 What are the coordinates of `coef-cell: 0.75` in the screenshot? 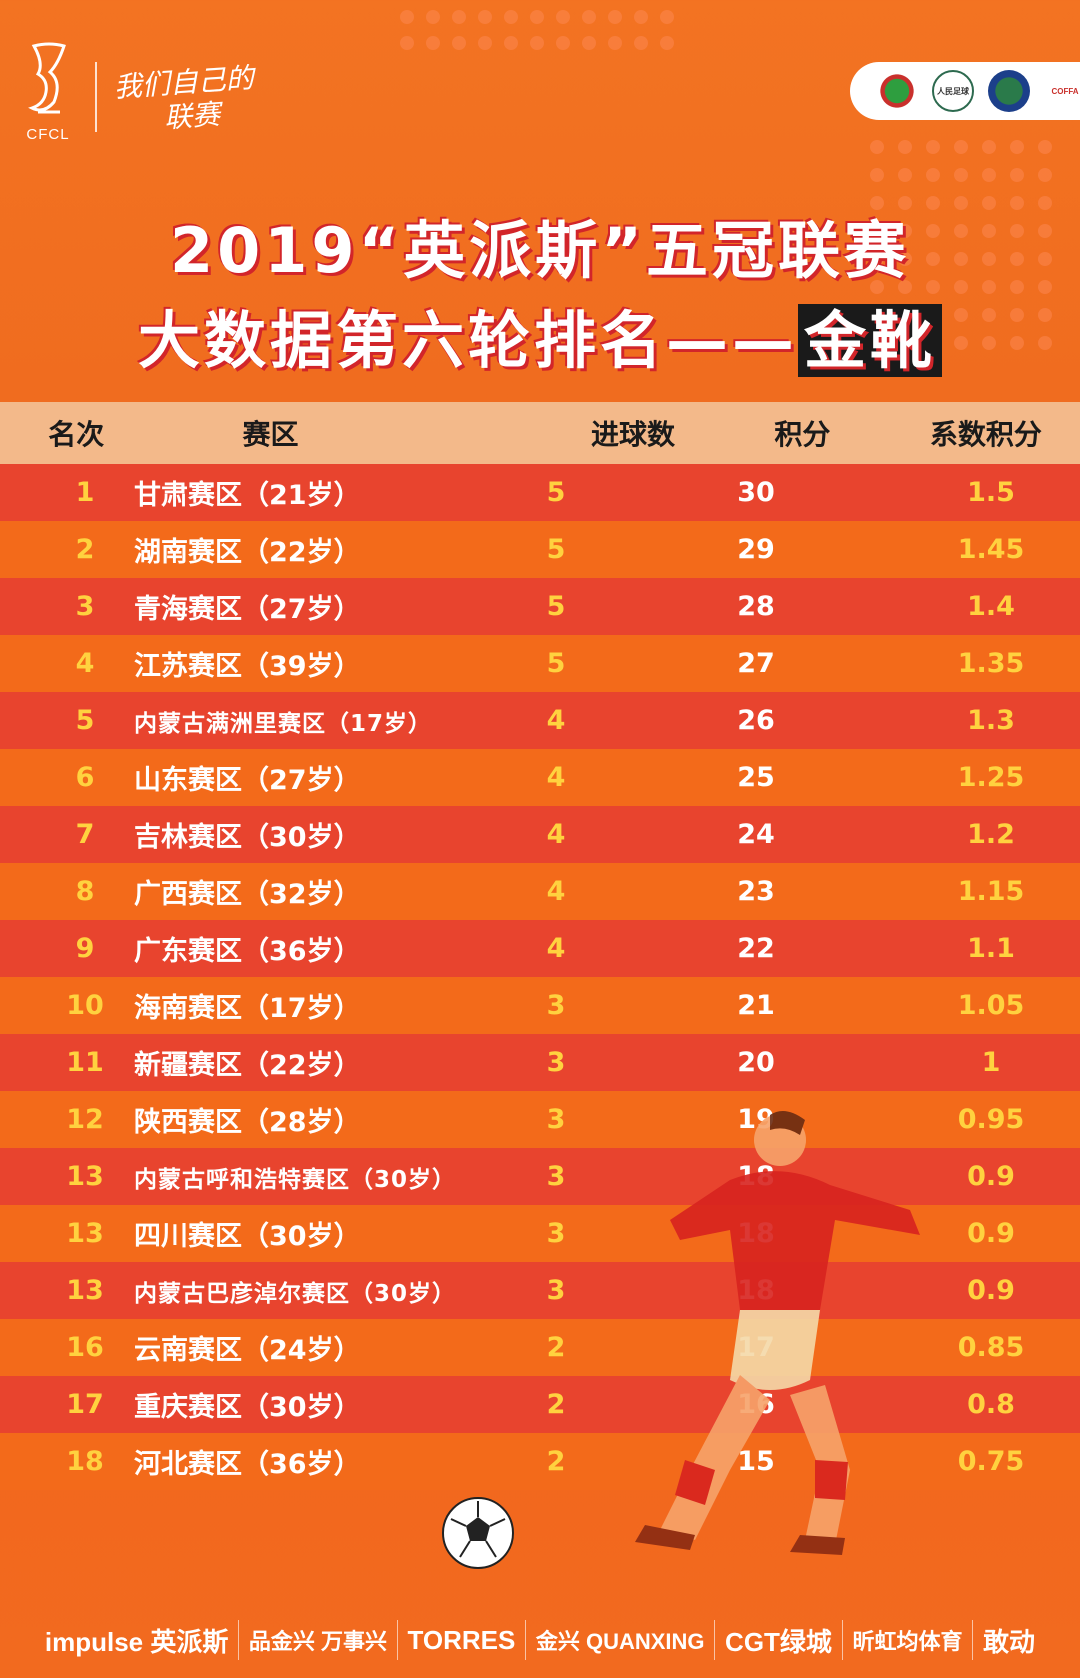 It's located at (991, 1461).